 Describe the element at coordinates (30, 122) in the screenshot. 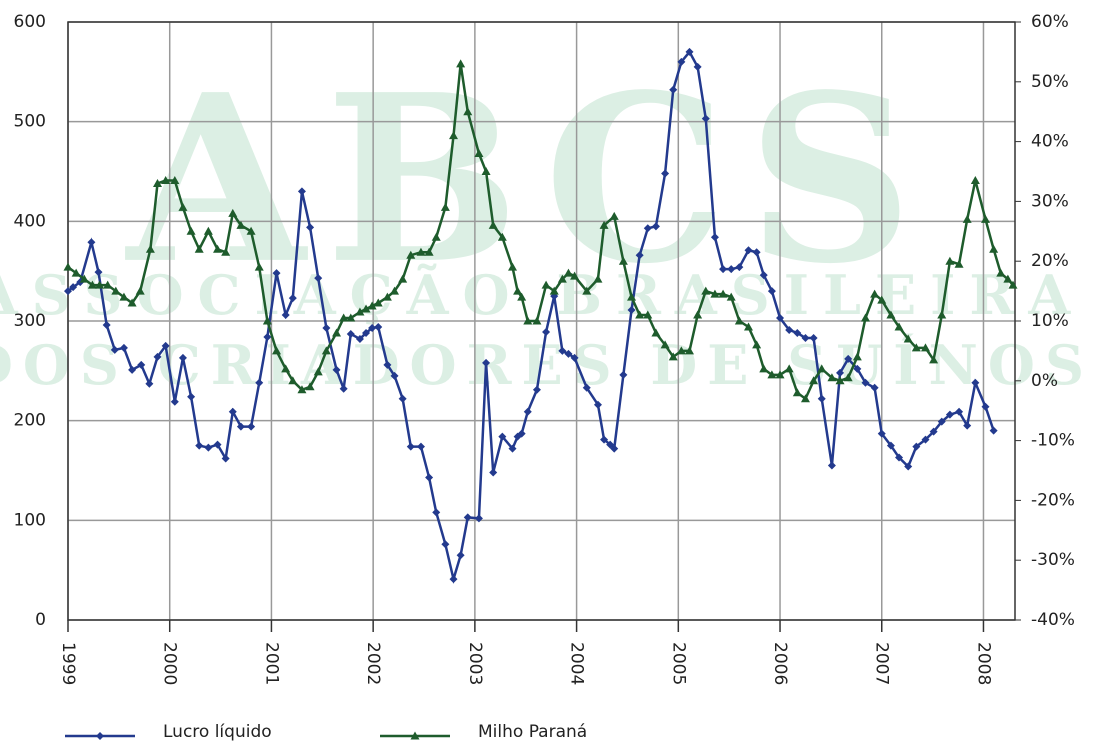

I see `y-tick-label: 500` at that location.